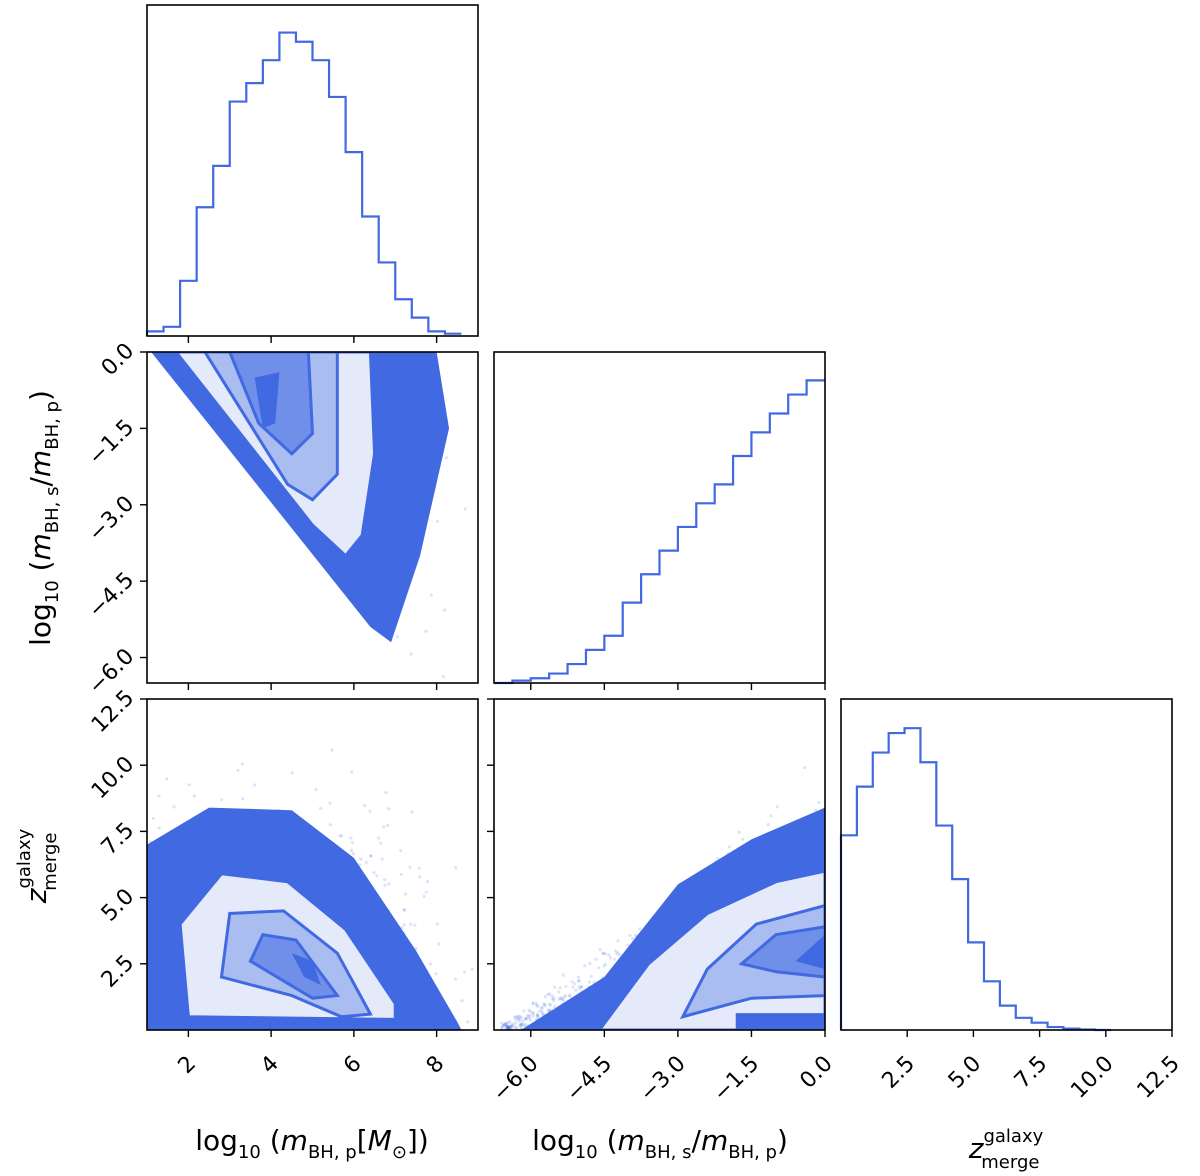 This screenshot has width=1200, height=1176. Describe the element at coordinates (111, 595) in the screenshot. I see `mass-ratio-ytick-label: −4.5` at that location.